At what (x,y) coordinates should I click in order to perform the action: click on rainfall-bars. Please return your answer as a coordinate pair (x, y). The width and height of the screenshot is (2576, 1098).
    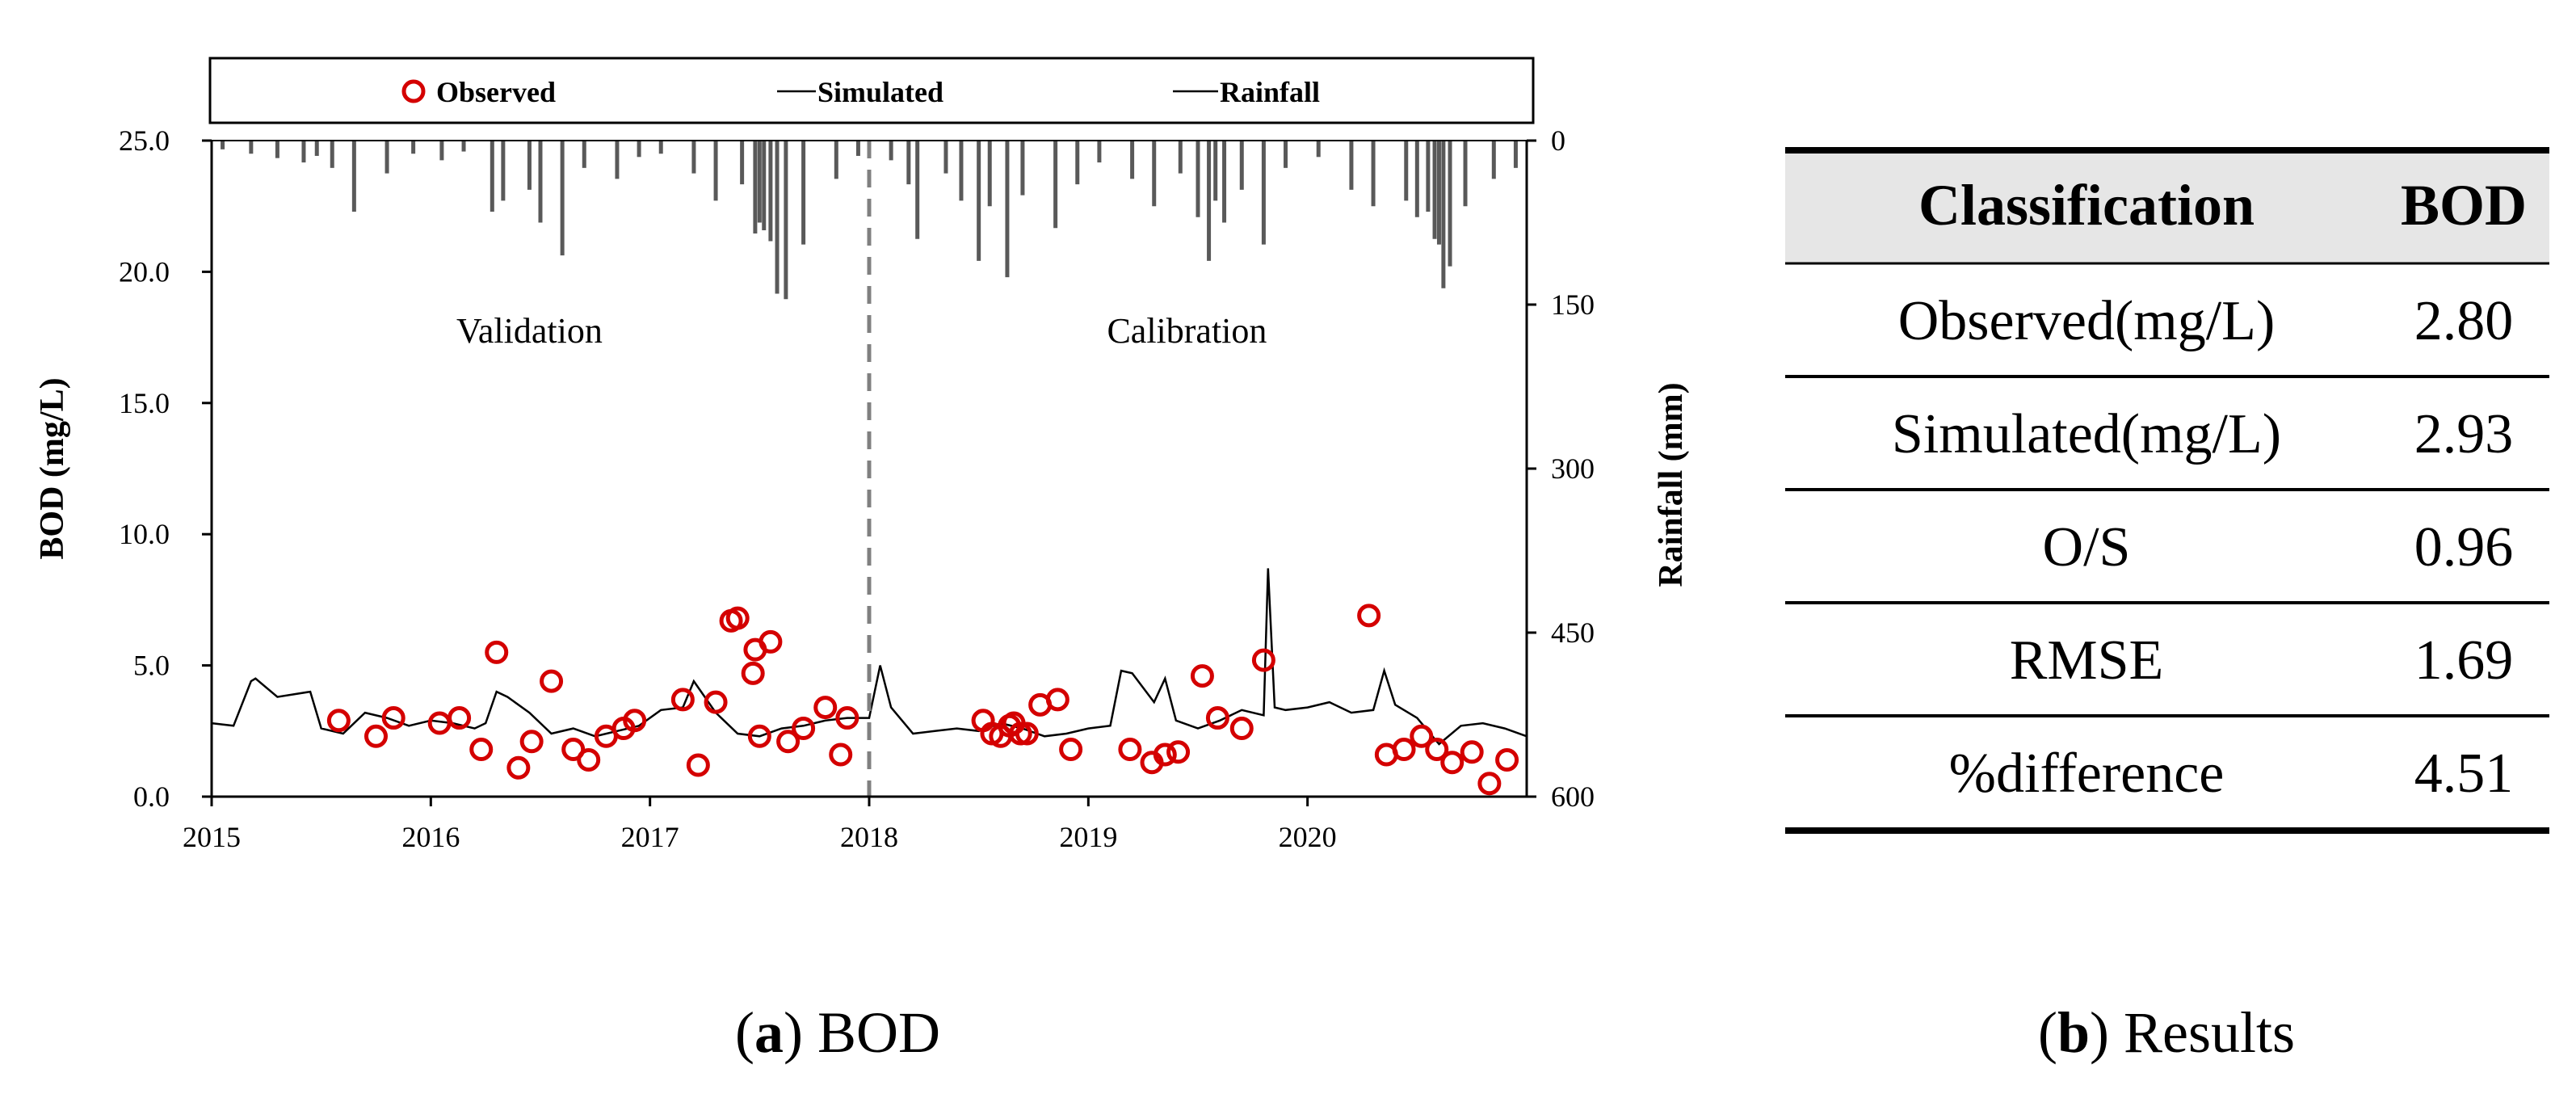
    Looking at the image, I should click on (870, 220).